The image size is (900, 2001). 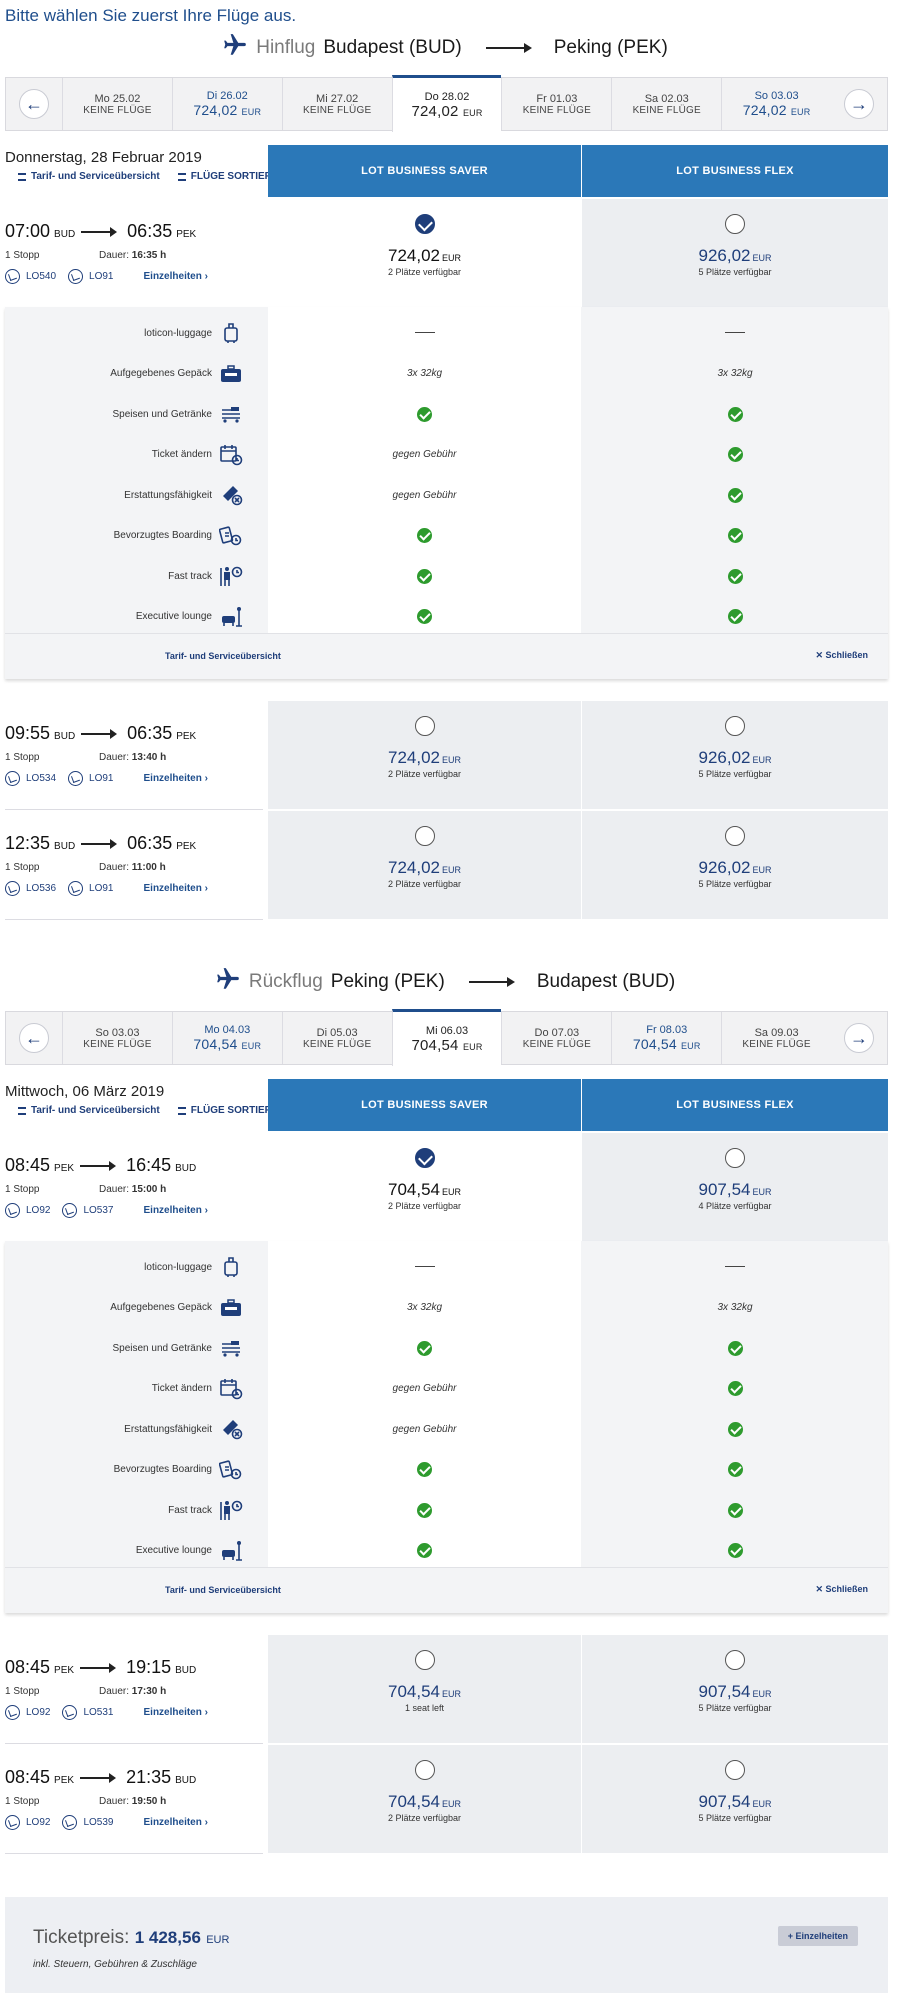 I want to click on date-option: Fr 08.03 704,54 EUR, so click(x=666, y=1038).